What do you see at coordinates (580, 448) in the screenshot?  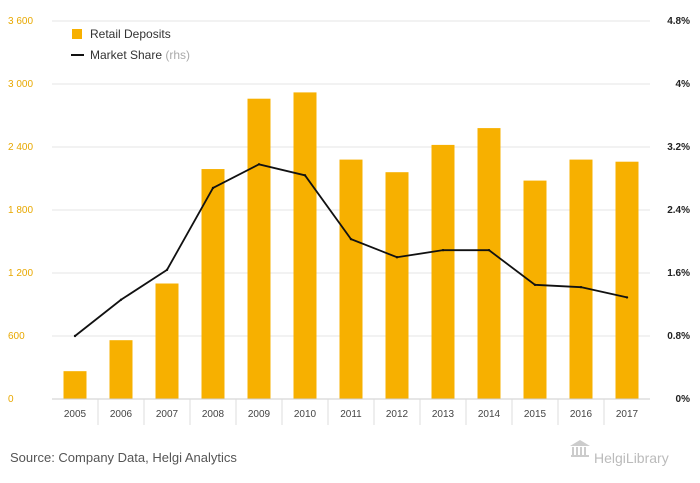 I see `library-icon` at bounding box center [580, 448].